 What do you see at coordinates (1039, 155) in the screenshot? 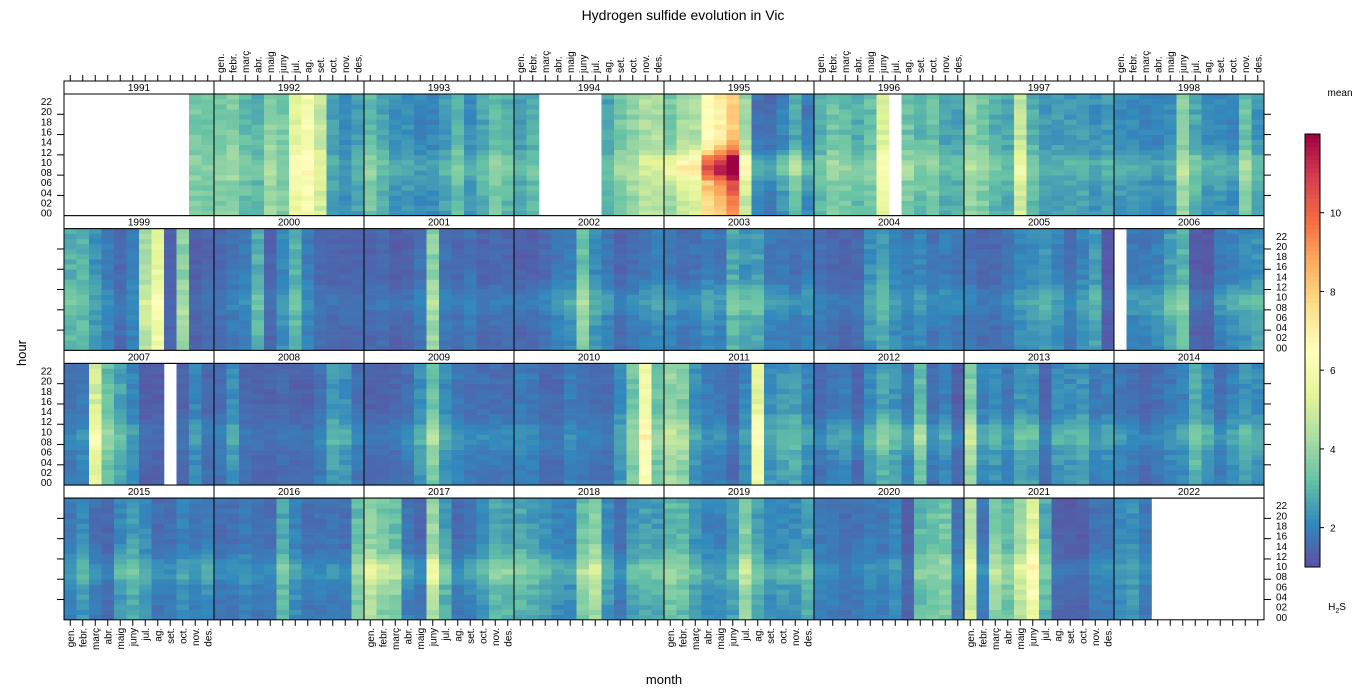
I see `heatmap-cells` at bounding box center [1039, 155].